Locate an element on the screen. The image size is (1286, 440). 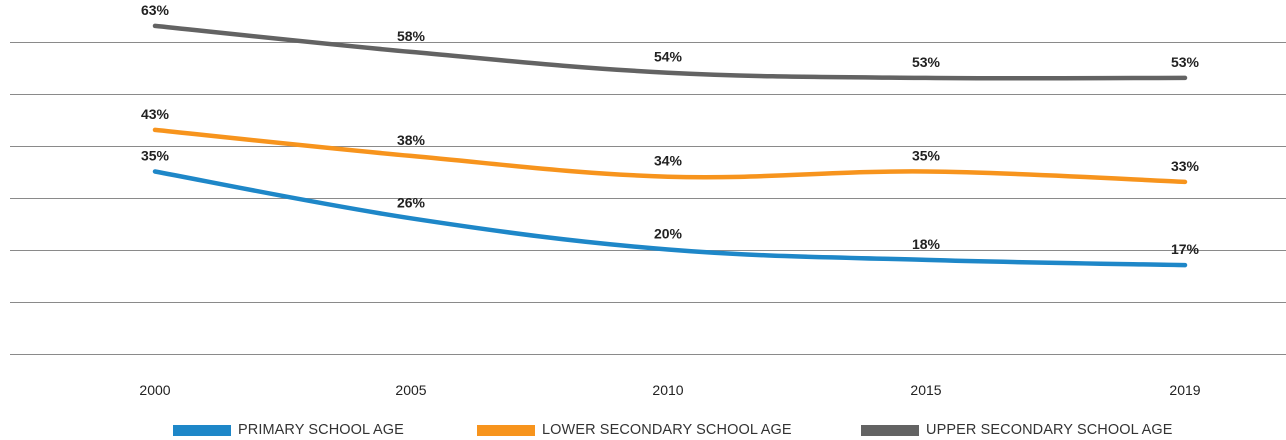
legend-item-upper-secondary: UPPER SECONDARY SCHOOL AGE is located at coordinates (1017, 430).